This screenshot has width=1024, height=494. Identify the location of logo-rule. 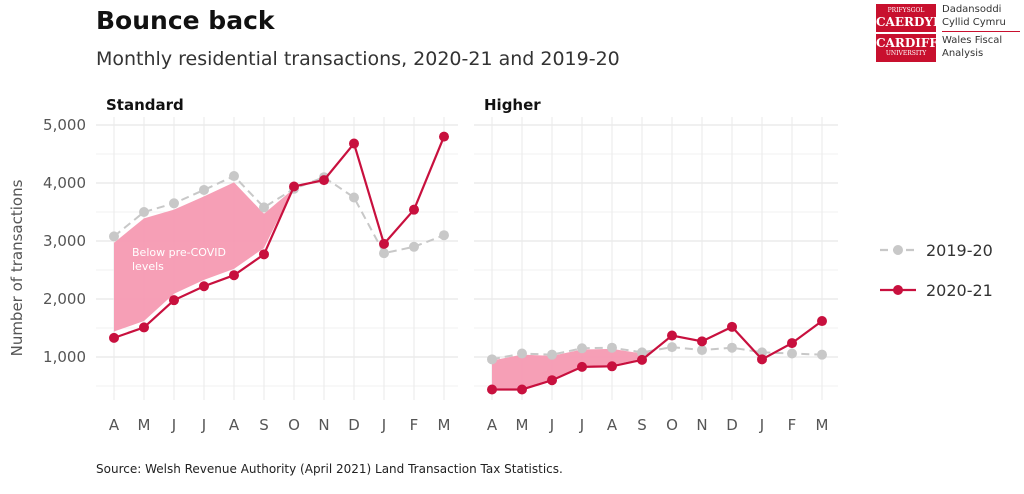
(981, 31).